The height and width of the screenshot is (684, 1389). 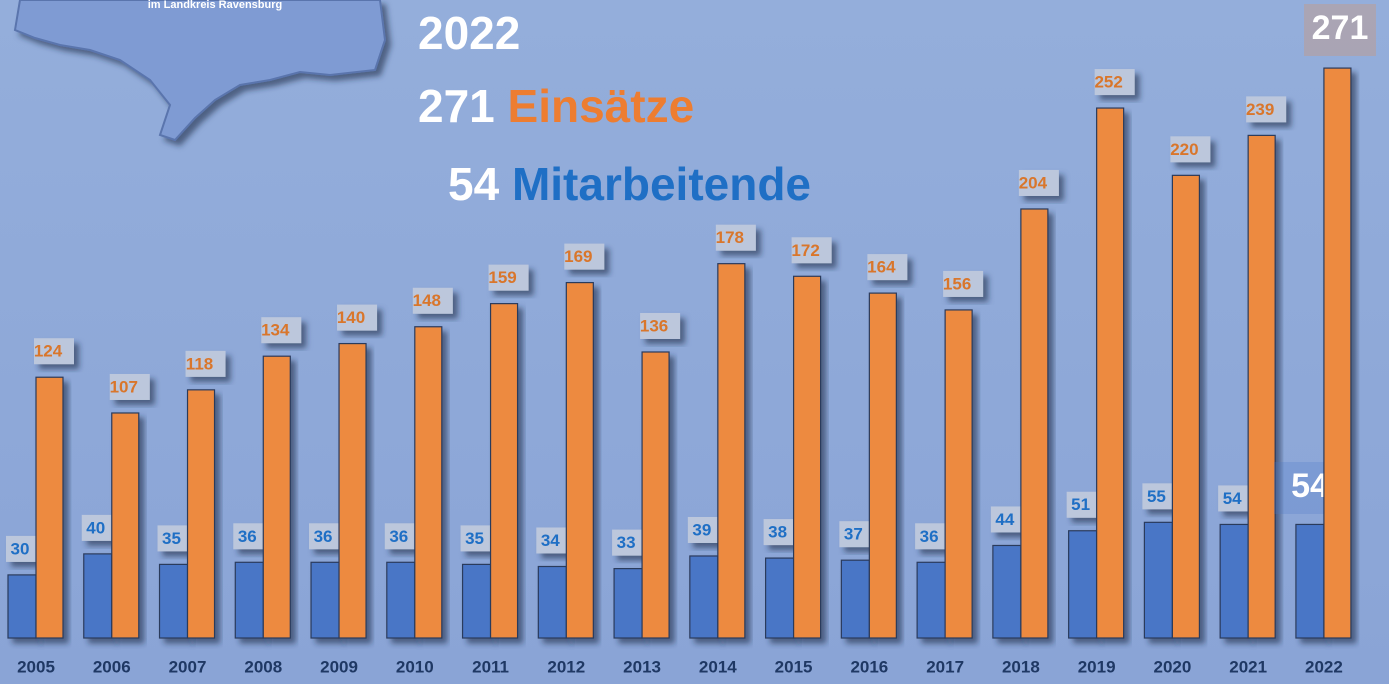 What do you see at coordinates (188, 666) in the screenshot?
I see `x-tick-label: 2007` at bounding box center [188, 666].